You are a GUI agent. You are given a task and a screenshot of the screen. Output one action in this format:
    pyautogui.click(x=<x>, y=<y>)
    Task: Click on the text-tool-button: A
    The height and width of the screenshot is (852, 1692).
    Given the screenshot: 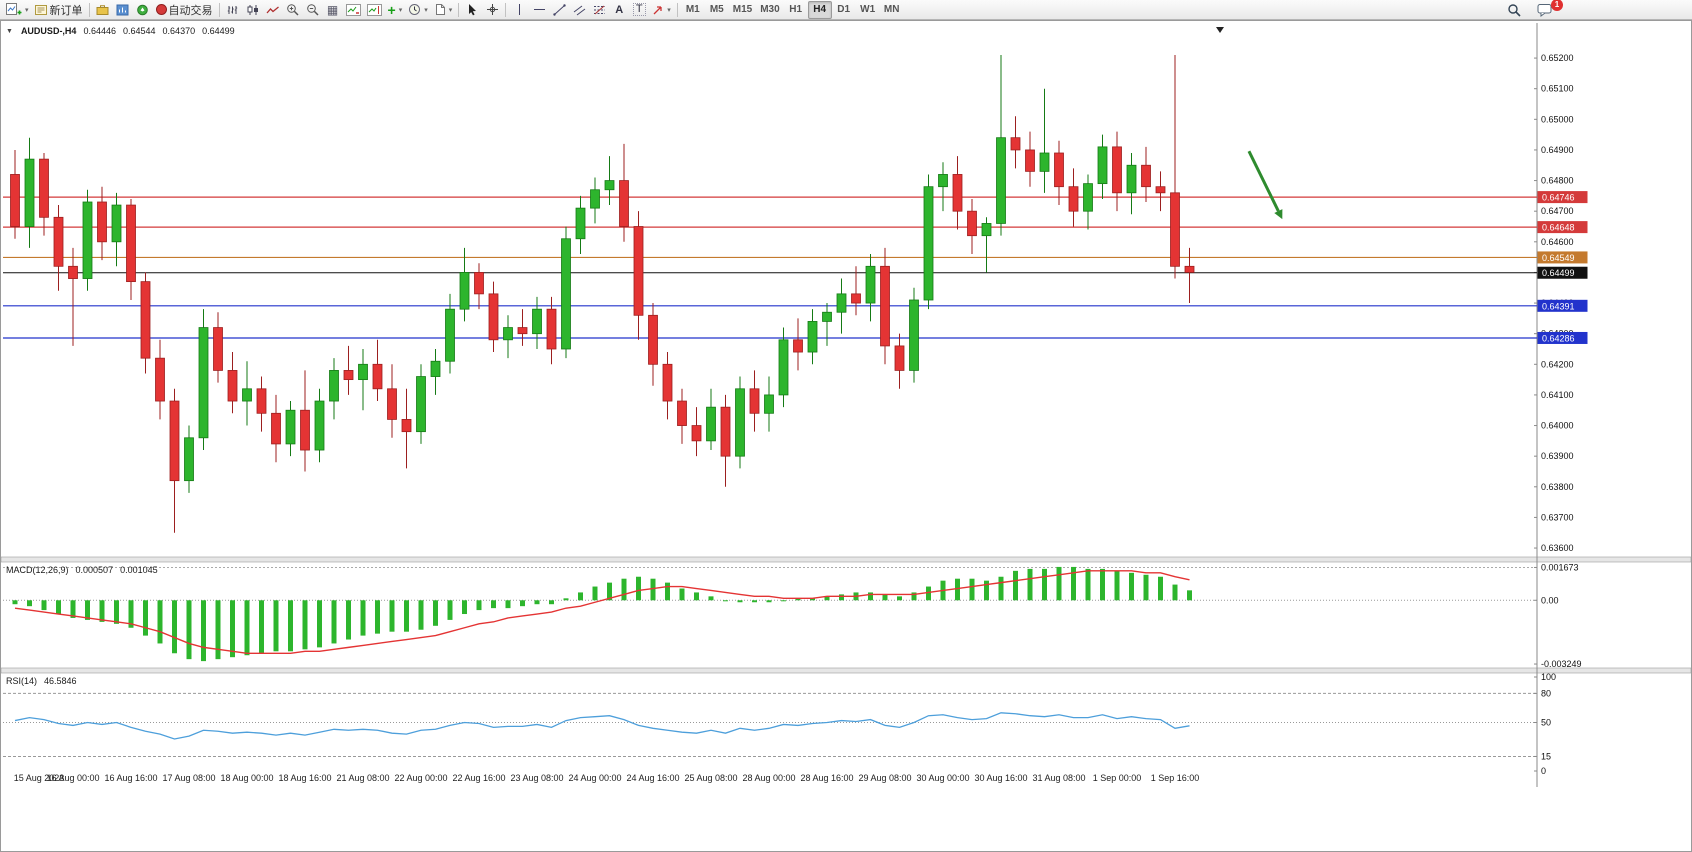 What is the action you would take?
    pyautogui.click(x=619, y=10)
    